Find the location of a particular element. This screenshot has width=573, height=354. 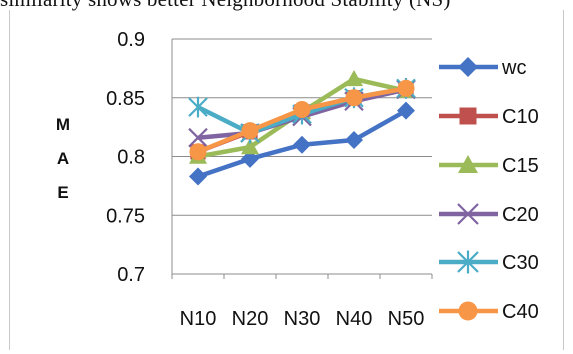

y-axis-label: MAE is located at coordinates (63, 158).